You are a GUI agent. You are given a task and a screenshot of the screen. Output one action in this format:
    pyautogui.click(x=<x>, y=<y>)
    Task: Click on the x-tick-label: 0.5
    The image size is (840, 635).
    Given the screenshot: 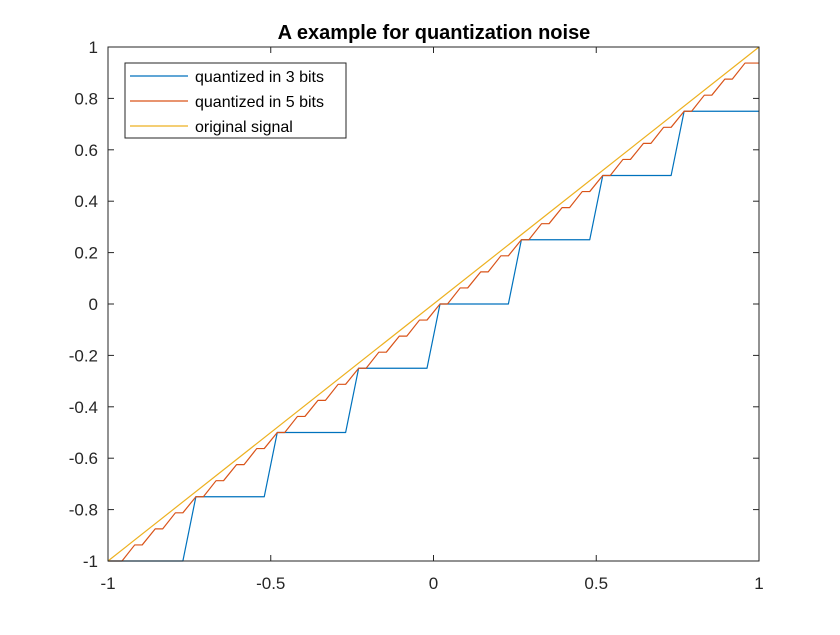 What is the action you would take?
    pyautogui.click(x=596, y=583)
    